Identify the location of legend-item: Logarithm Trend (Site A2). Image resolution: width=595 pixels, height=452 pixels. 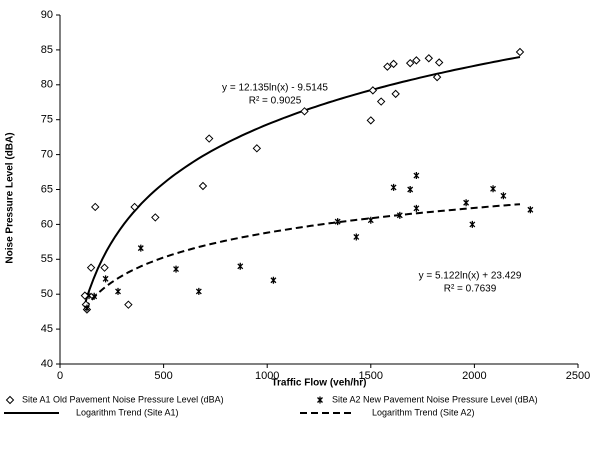
(387, 412).